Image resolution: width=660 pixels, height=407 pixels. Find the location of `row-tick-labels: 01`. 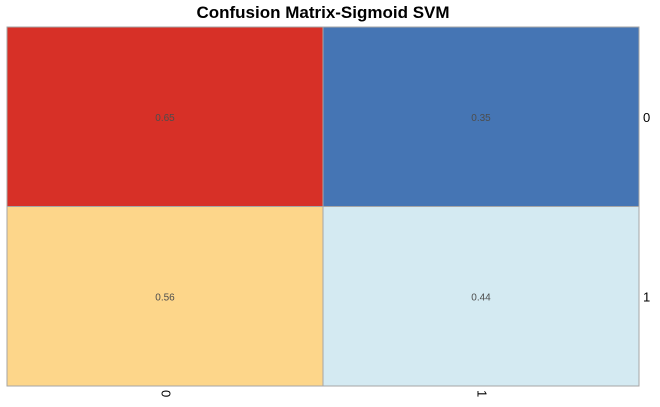

row-tick-labels: 01 is located at coordinates (646, 207).